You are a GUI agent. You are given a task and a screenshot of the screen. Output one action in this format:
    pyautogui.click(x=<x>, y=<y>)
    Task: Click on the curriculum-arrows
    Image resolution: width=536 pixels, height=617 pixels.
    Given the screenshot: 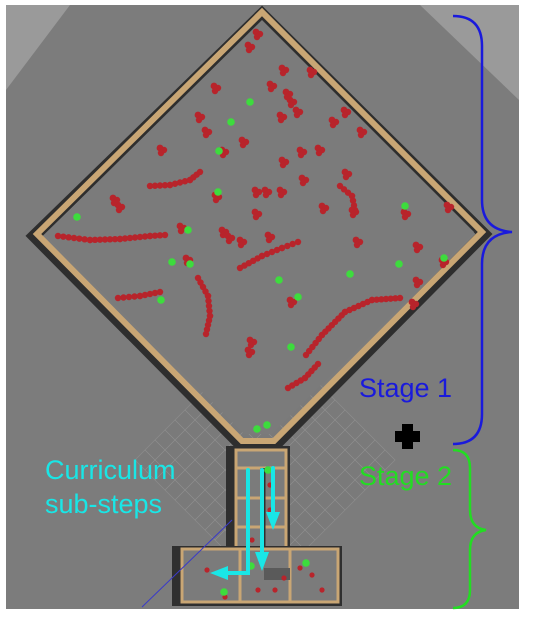 What is the action you would take?
    pyautogui.click(x=245, y=523)
    